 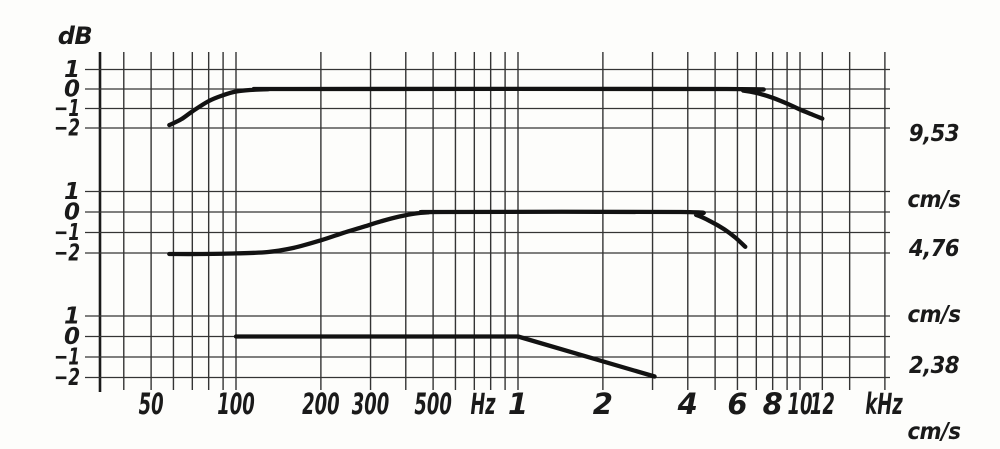 What do you see at coordinates (800, 404) in the screenshot?
I see `x-tick-label: 10` at bounding box center [800, 404].